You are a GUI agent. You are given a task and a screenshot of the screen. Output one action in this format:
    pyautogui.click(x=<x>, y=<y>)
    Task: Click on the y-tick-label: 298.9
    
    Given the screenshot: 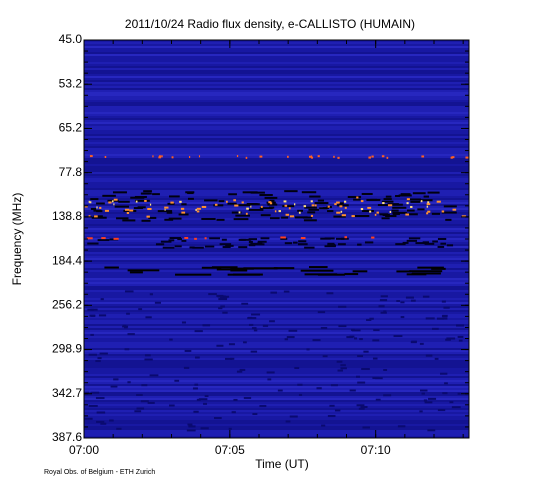 What is the action you would take?
    pyautogui.click(x=67, y=349)
    